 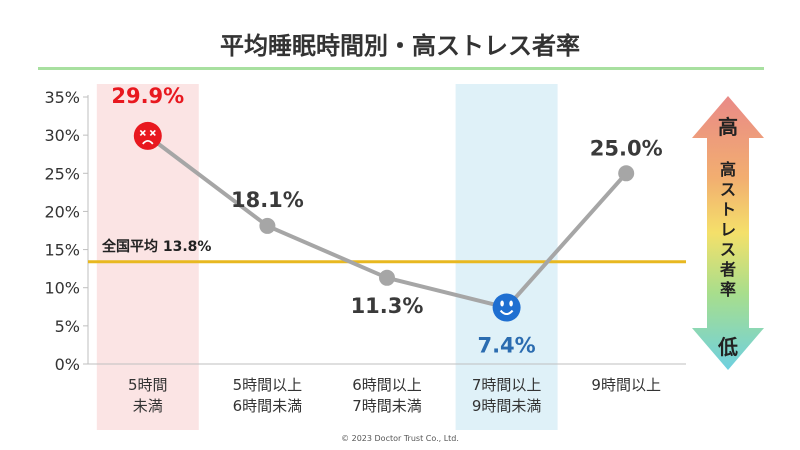 What do you see at coordinates (67, 326) in the screenshot?
I see `y-tick-label: 5%` at bounding box center [67, 326].